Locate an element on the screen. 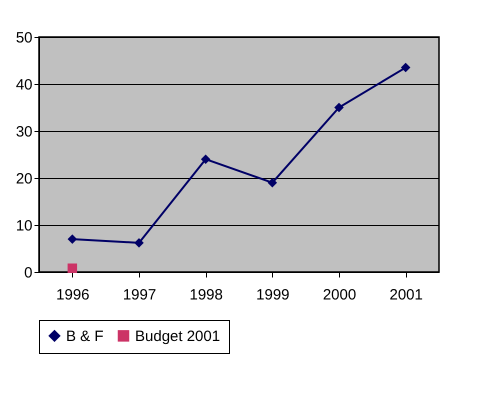 The height and width of the screenshot is (407, 486). legend-label: Budget 2001 is located at coordinates (177, 336).